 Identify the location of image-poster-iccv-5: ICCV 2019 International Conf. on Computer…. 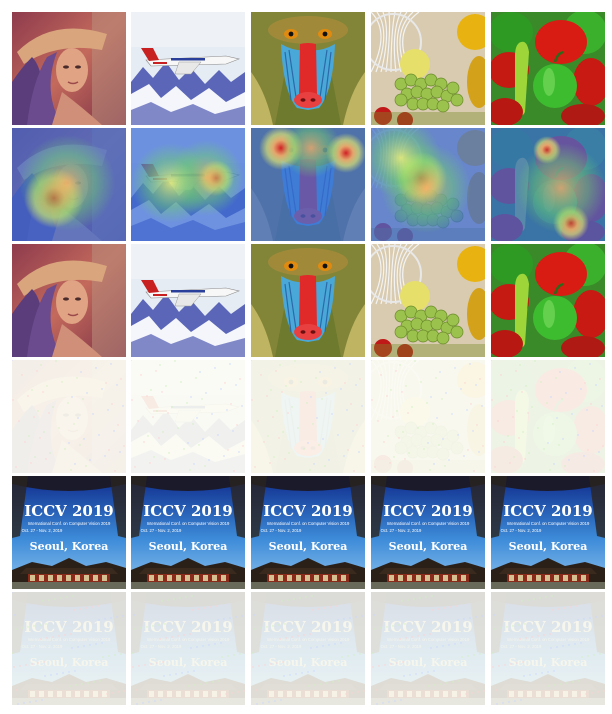
(548, 532).